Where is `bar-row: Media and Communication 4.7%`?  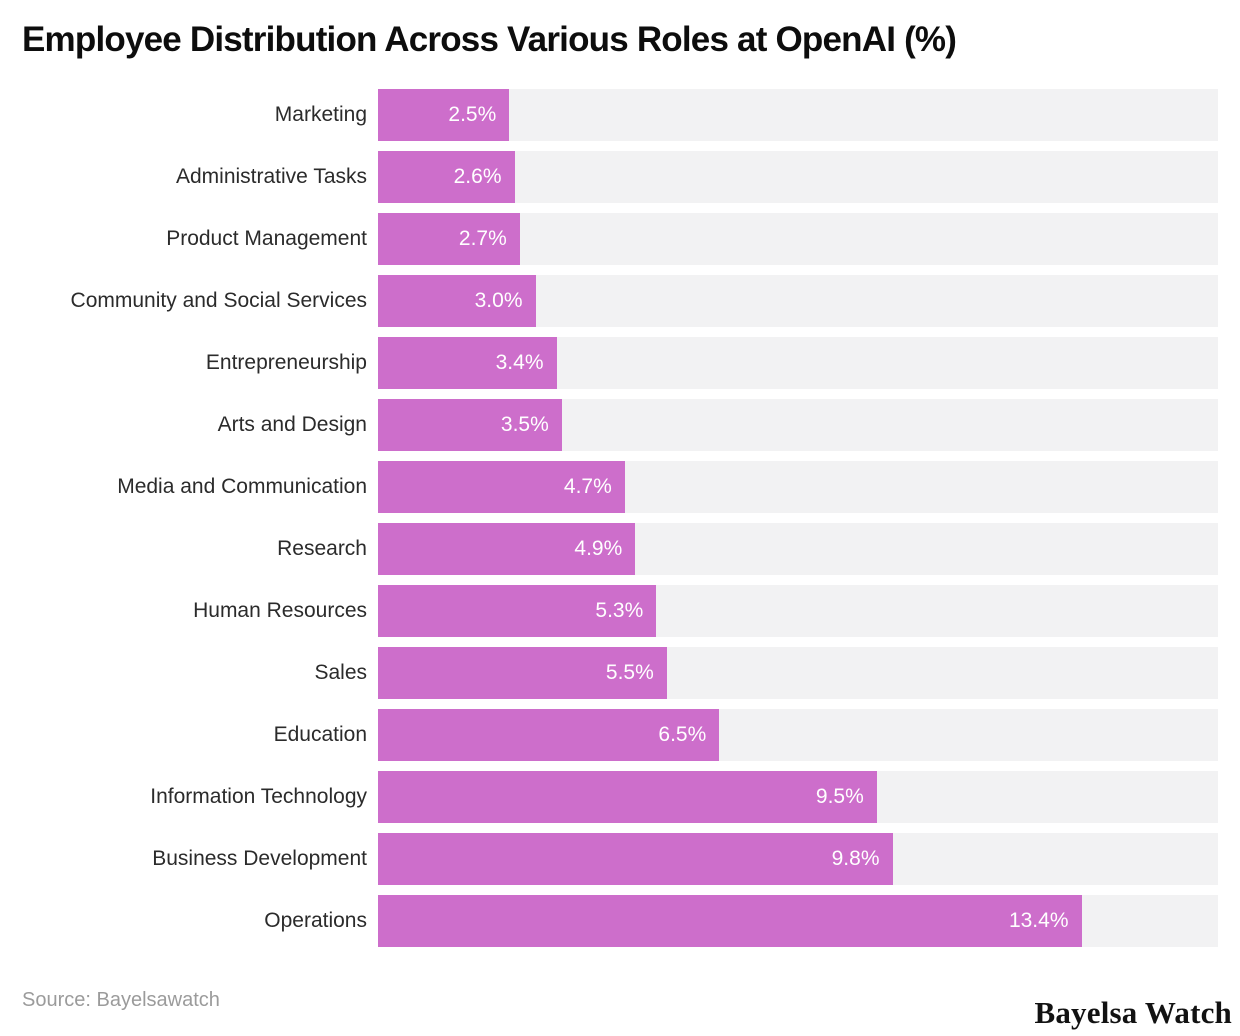
bar-row: Media and Communication 4.7% is located at coordinates (609, 487).